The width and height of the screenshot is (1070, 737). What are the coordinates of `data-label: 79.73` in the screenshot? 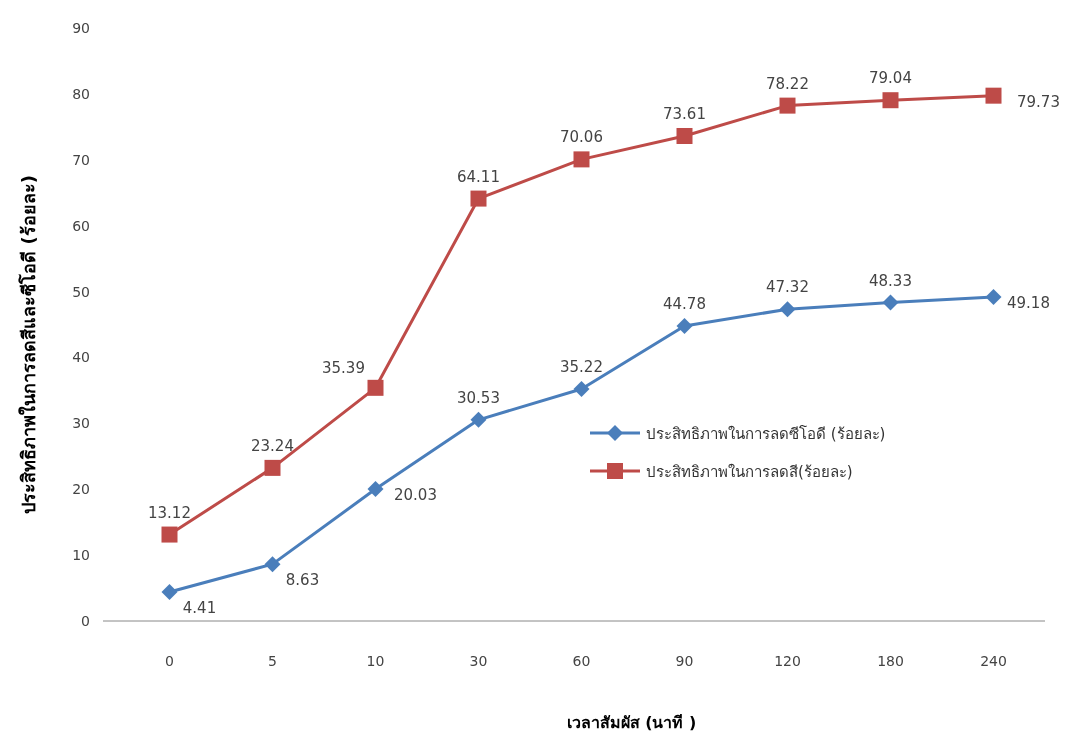 It's located at (1038, 101).